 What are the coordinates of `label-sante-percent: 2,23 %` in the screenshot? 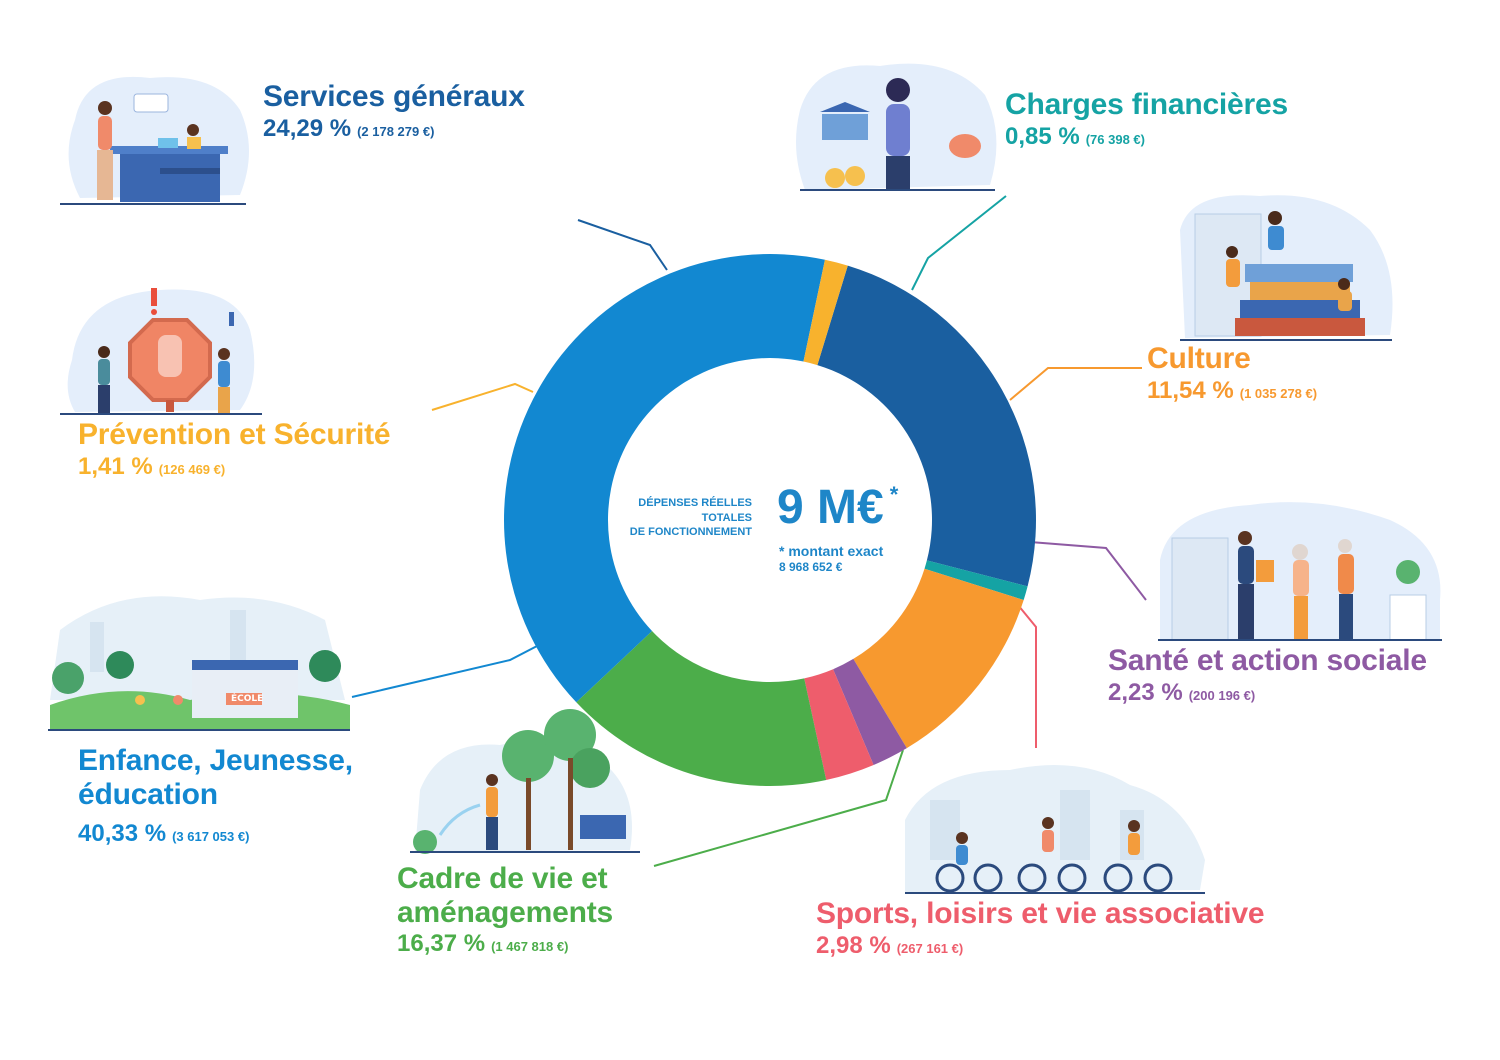 It's located at (1145, 692).